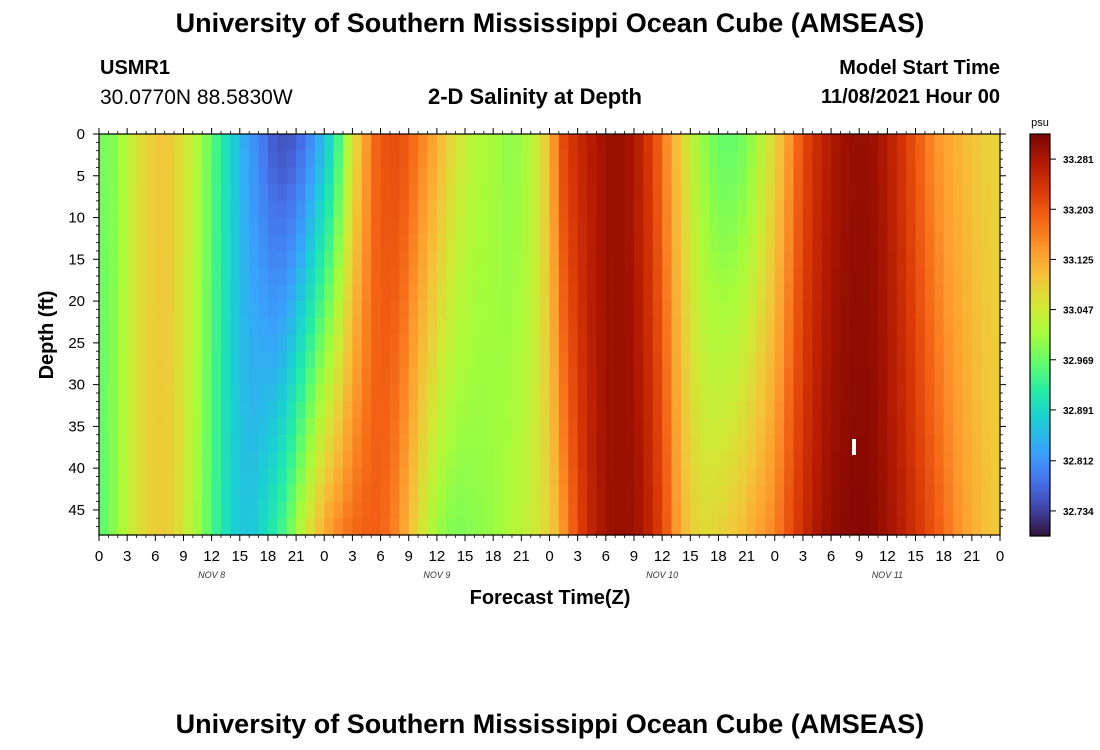  What do you see at coordinates (81, 134) in the screenshot?
I see `y-tick-label: 0` at bounding box center [81, 134].